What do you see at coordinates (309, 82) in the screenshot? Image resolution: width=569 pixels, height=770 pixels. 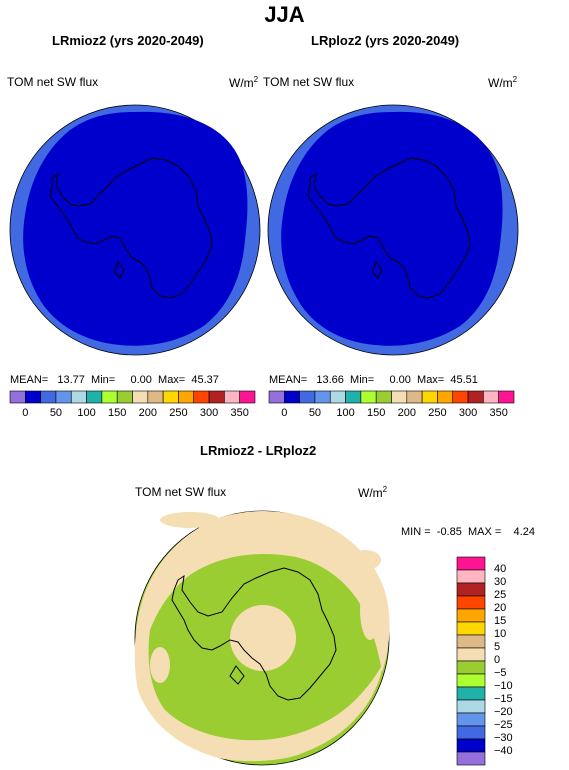 I see `panel-right-variable: TOM net SW flux` at bounding box center [309, 82].